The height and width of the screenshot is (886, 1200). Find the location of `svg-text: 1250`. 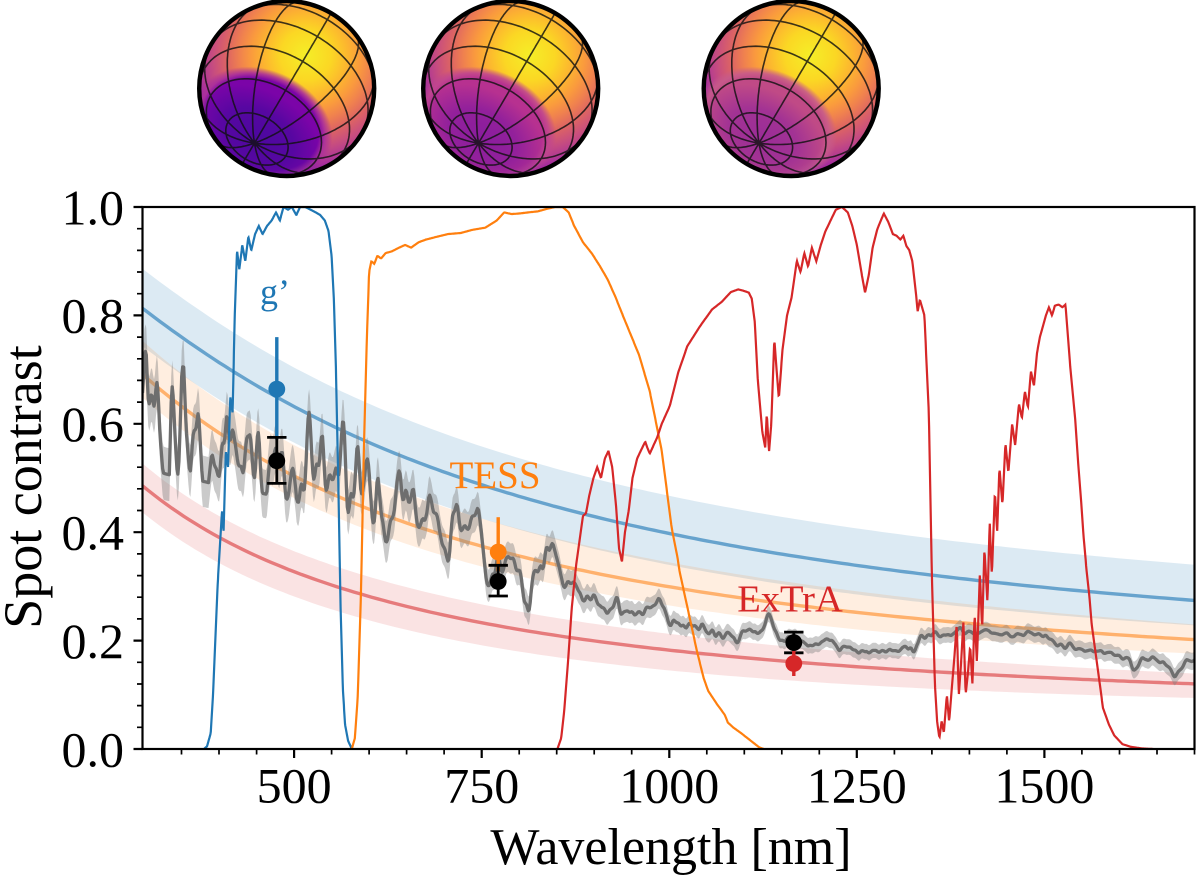

svg-text: 1250 is located at coordinates (857, 786).